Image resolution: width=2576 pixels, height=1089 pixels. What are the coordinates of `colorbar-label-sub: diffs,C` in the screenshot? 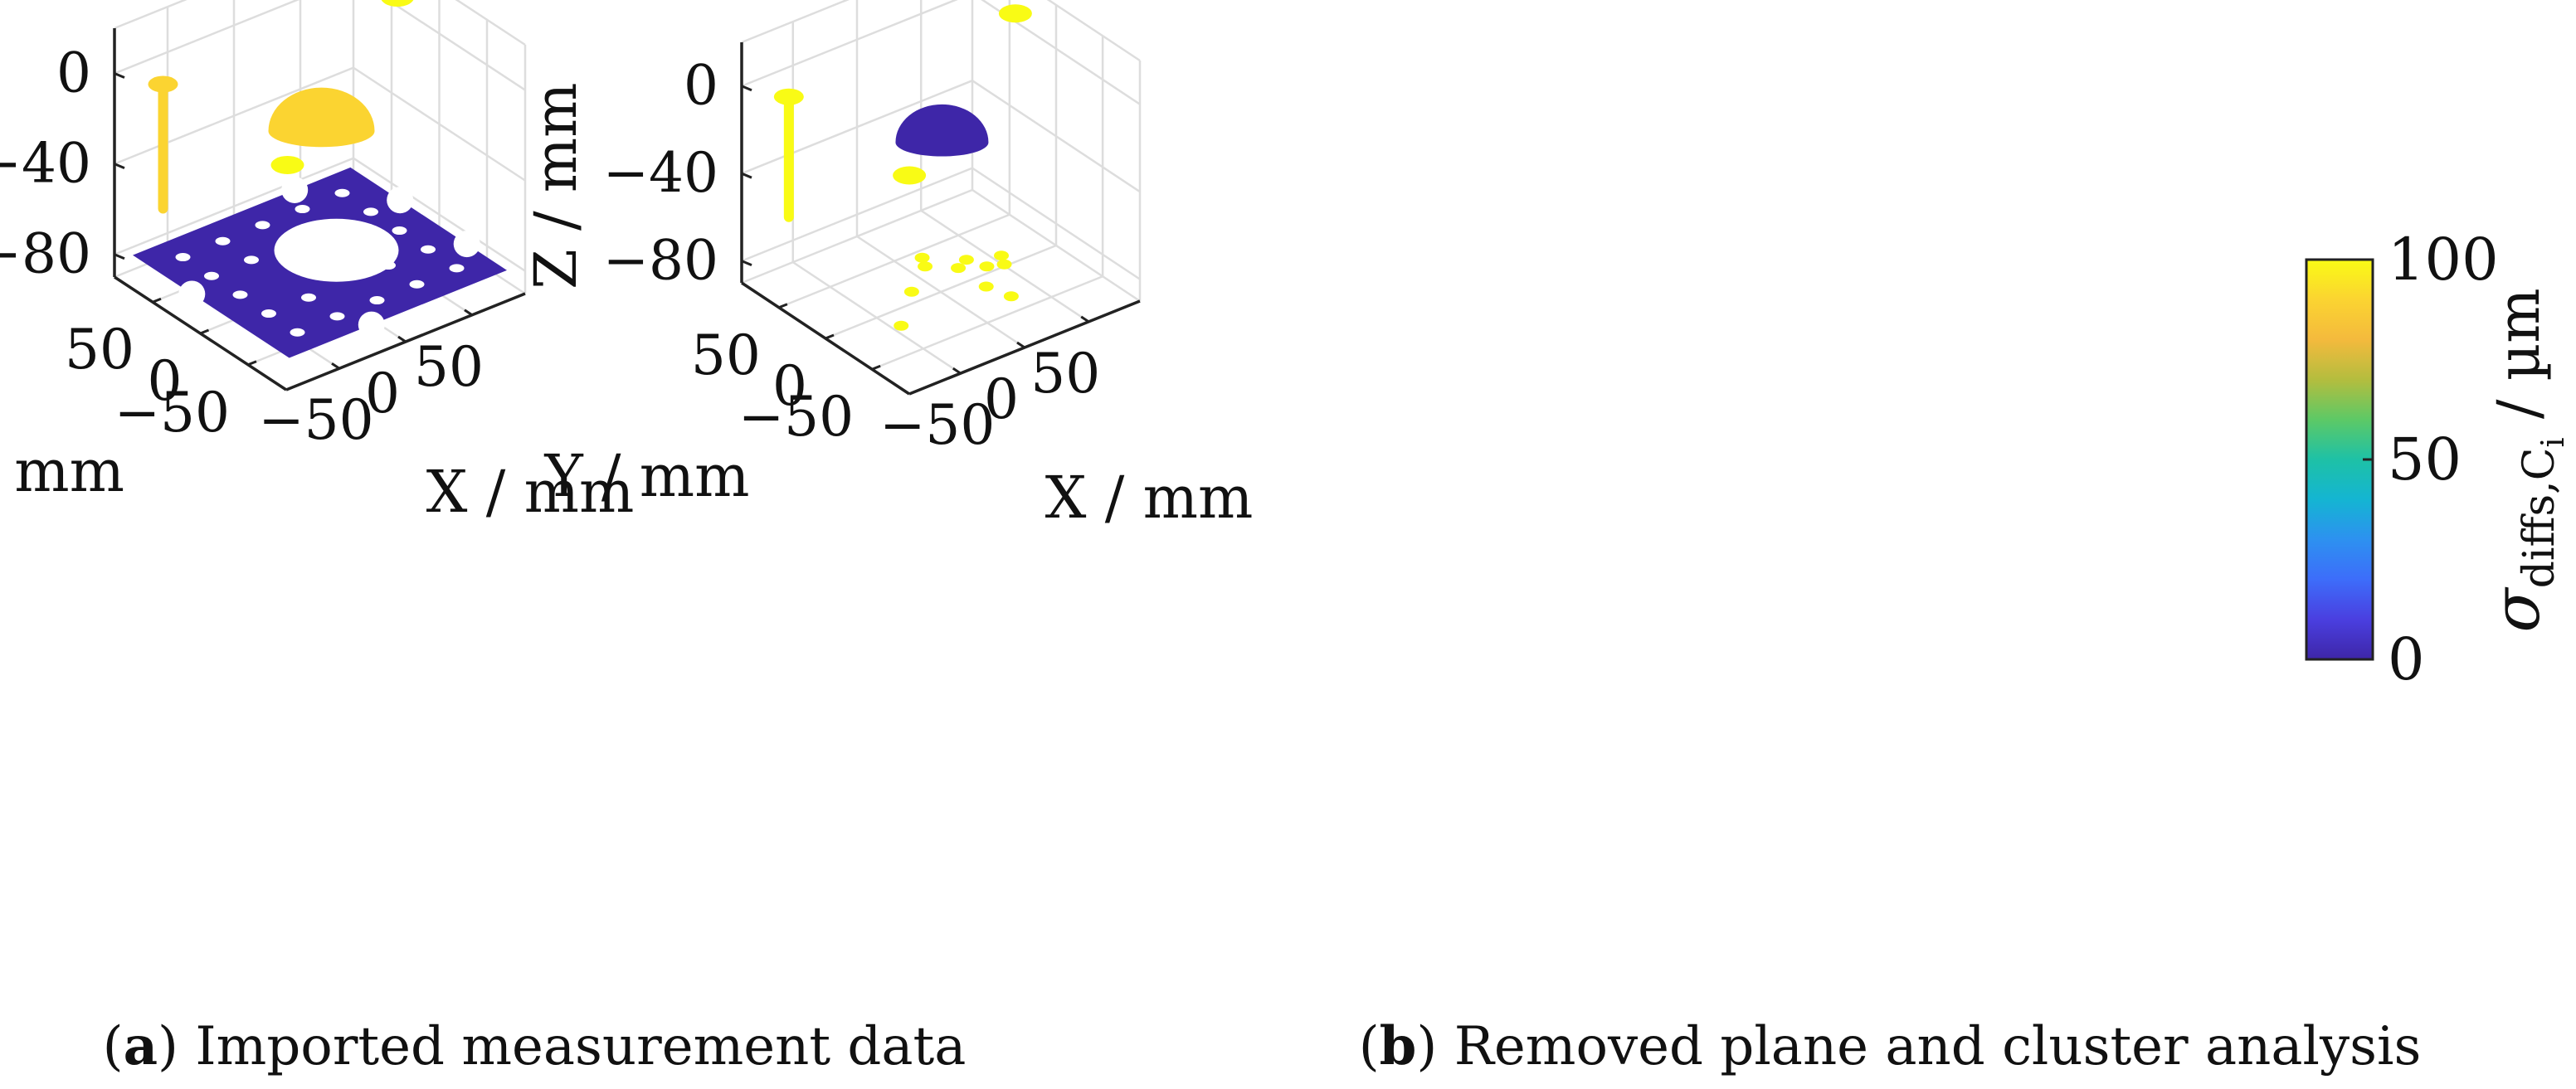 It's located at (2539, 518).